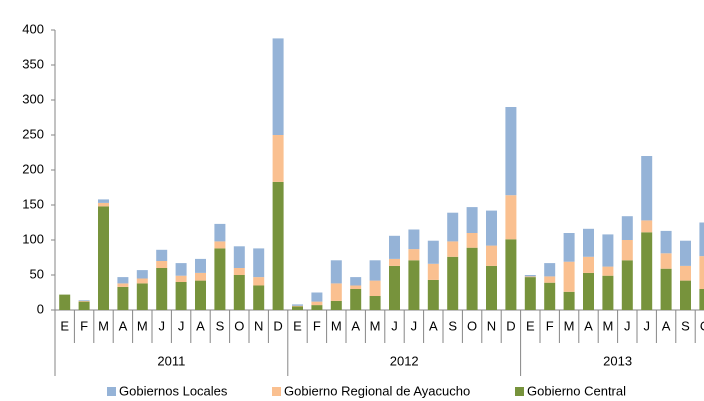  Describe the element at coordinates (576, 390) in the screenshot. I see `legend-label: Gobierno Central` at that location.